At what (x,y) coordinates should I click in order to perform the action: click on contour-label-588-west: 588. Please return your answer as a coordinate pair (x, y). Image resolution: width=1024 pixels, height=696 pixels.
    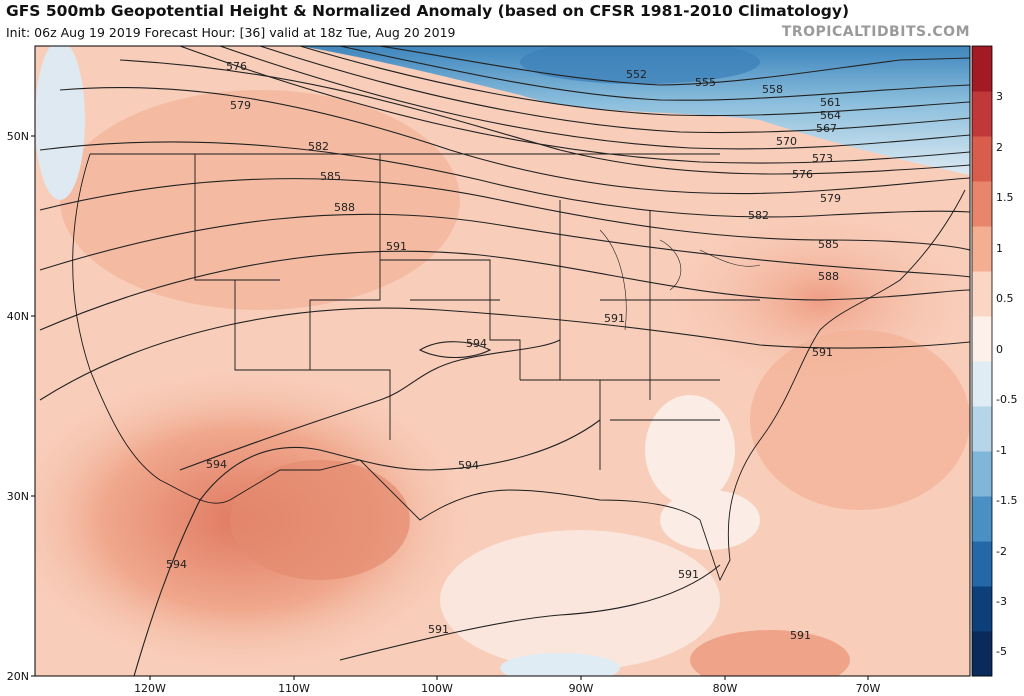
    Looking at the image, I should click on (344, 207).